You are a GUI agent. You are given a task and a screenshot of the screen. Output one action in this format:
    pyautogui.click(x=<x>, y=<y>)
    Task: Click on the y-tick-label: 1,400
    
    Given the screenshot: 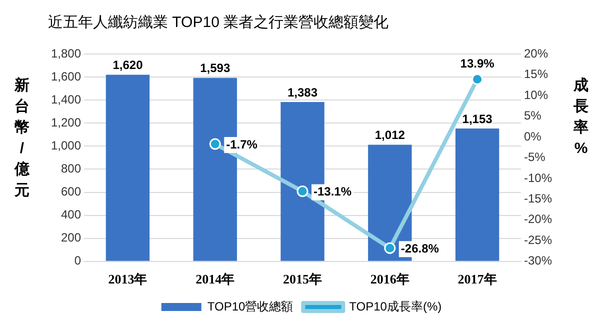 What is the action you would take?
    pyautogui.click(x=66, y=99)
    